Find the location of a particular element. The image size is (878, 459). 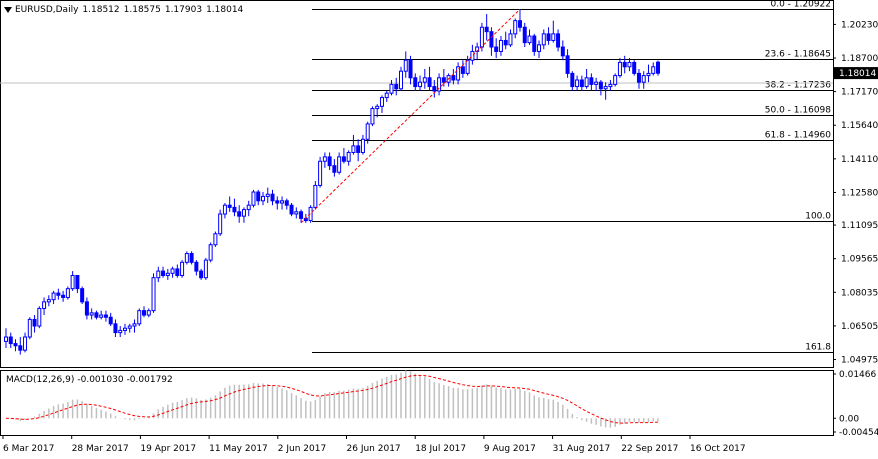

price-tick-label: 1.09565 is located at coordinates (859, 260).